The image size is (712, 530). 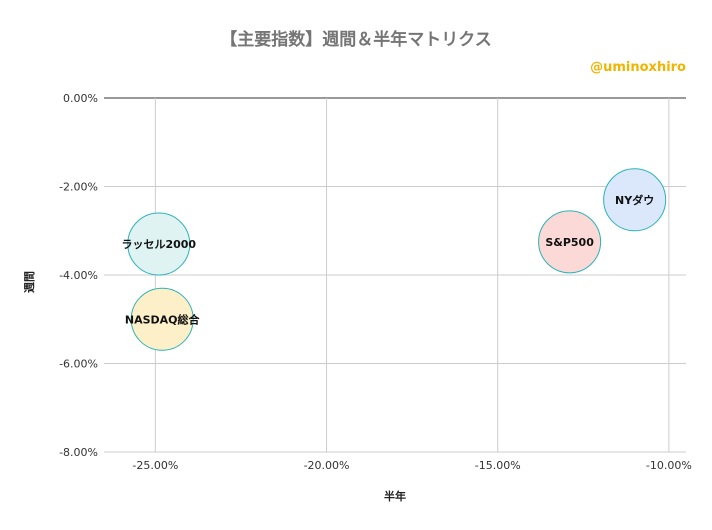 What do you see at coordinates (669, 465) in the screenshot?
I see `x-tick-label: -10.00%` at bounding box center [669, 465].